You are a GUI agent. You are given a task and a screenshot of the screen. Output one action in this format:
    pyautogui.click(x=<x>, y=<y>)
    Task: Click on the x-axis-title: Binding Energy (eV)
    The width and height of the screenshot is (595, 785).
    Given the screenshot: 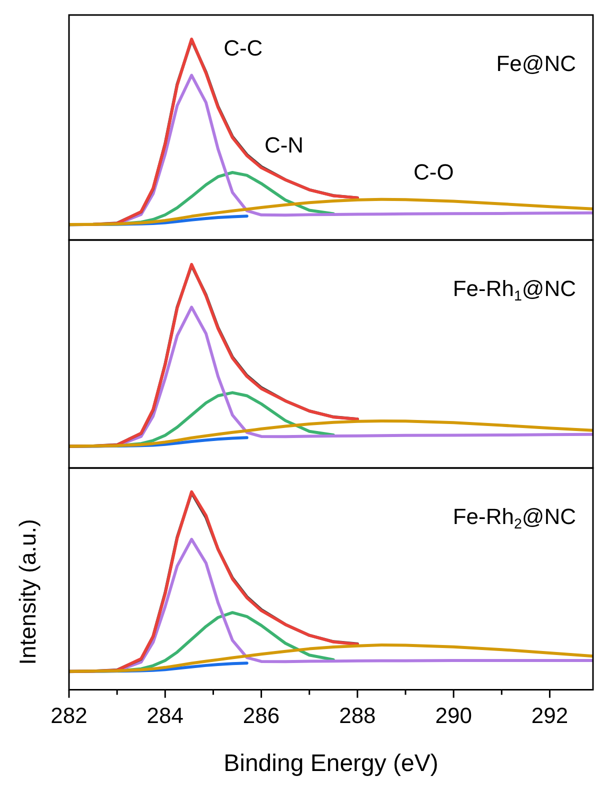 What is the action you would take?
    pyautogui.click(x=331, y=764)
    